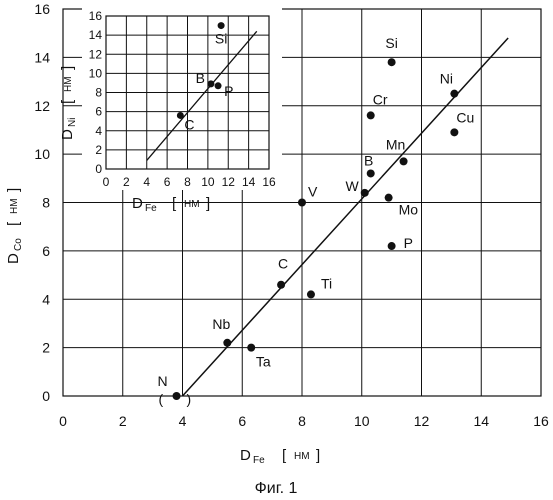 The width and height of the screenshot is (553, 500). Describe the element at coordinates (161, 399) in the screenshot. I see `n-bracket-open: (` at that location.